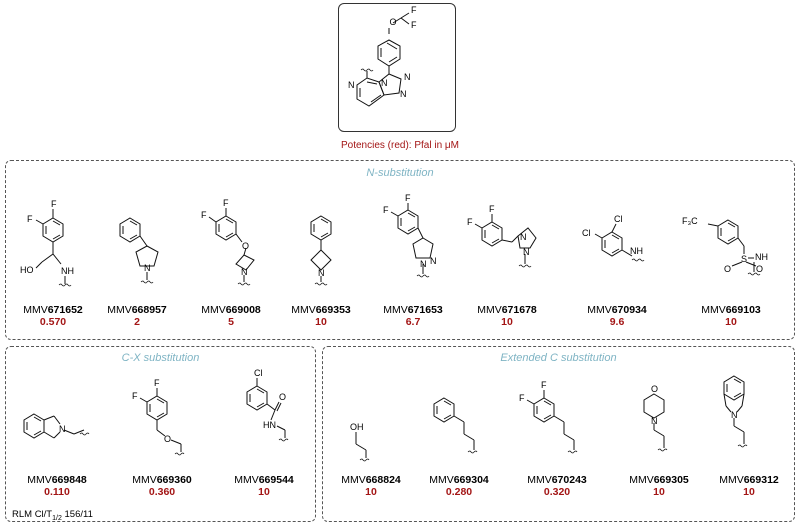 The height and width of the screenshot is (527, 800). What do you see at coordinates (725, 246) in the screenshot?
I see `compound-structure: F₃C S O O NH` at bounding box center [725, 246].